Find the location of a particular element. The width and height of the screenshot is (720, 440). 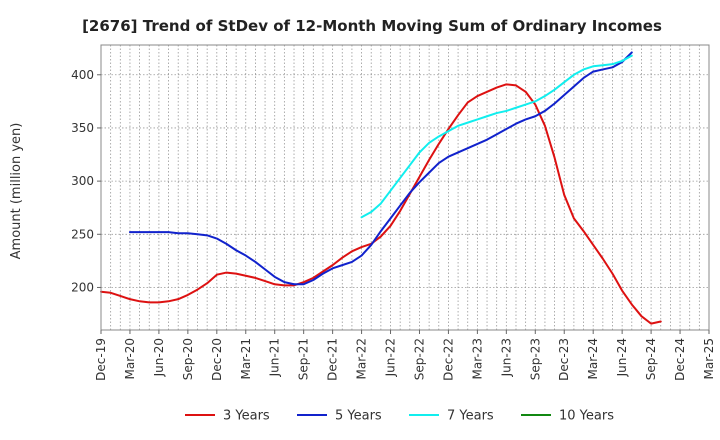

x-tick-label: Jun-24 is located at coordinates (622, 357).